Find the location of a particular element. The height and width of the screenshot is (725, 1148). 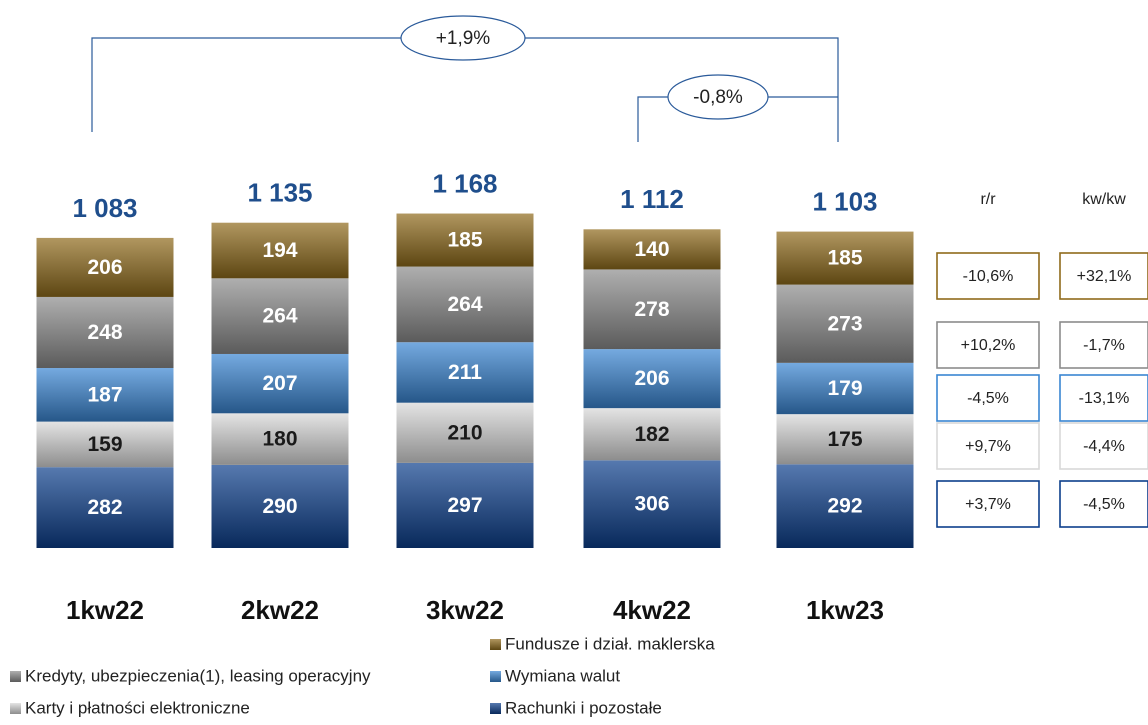

bracket-long is located at coordinates (465, 78).